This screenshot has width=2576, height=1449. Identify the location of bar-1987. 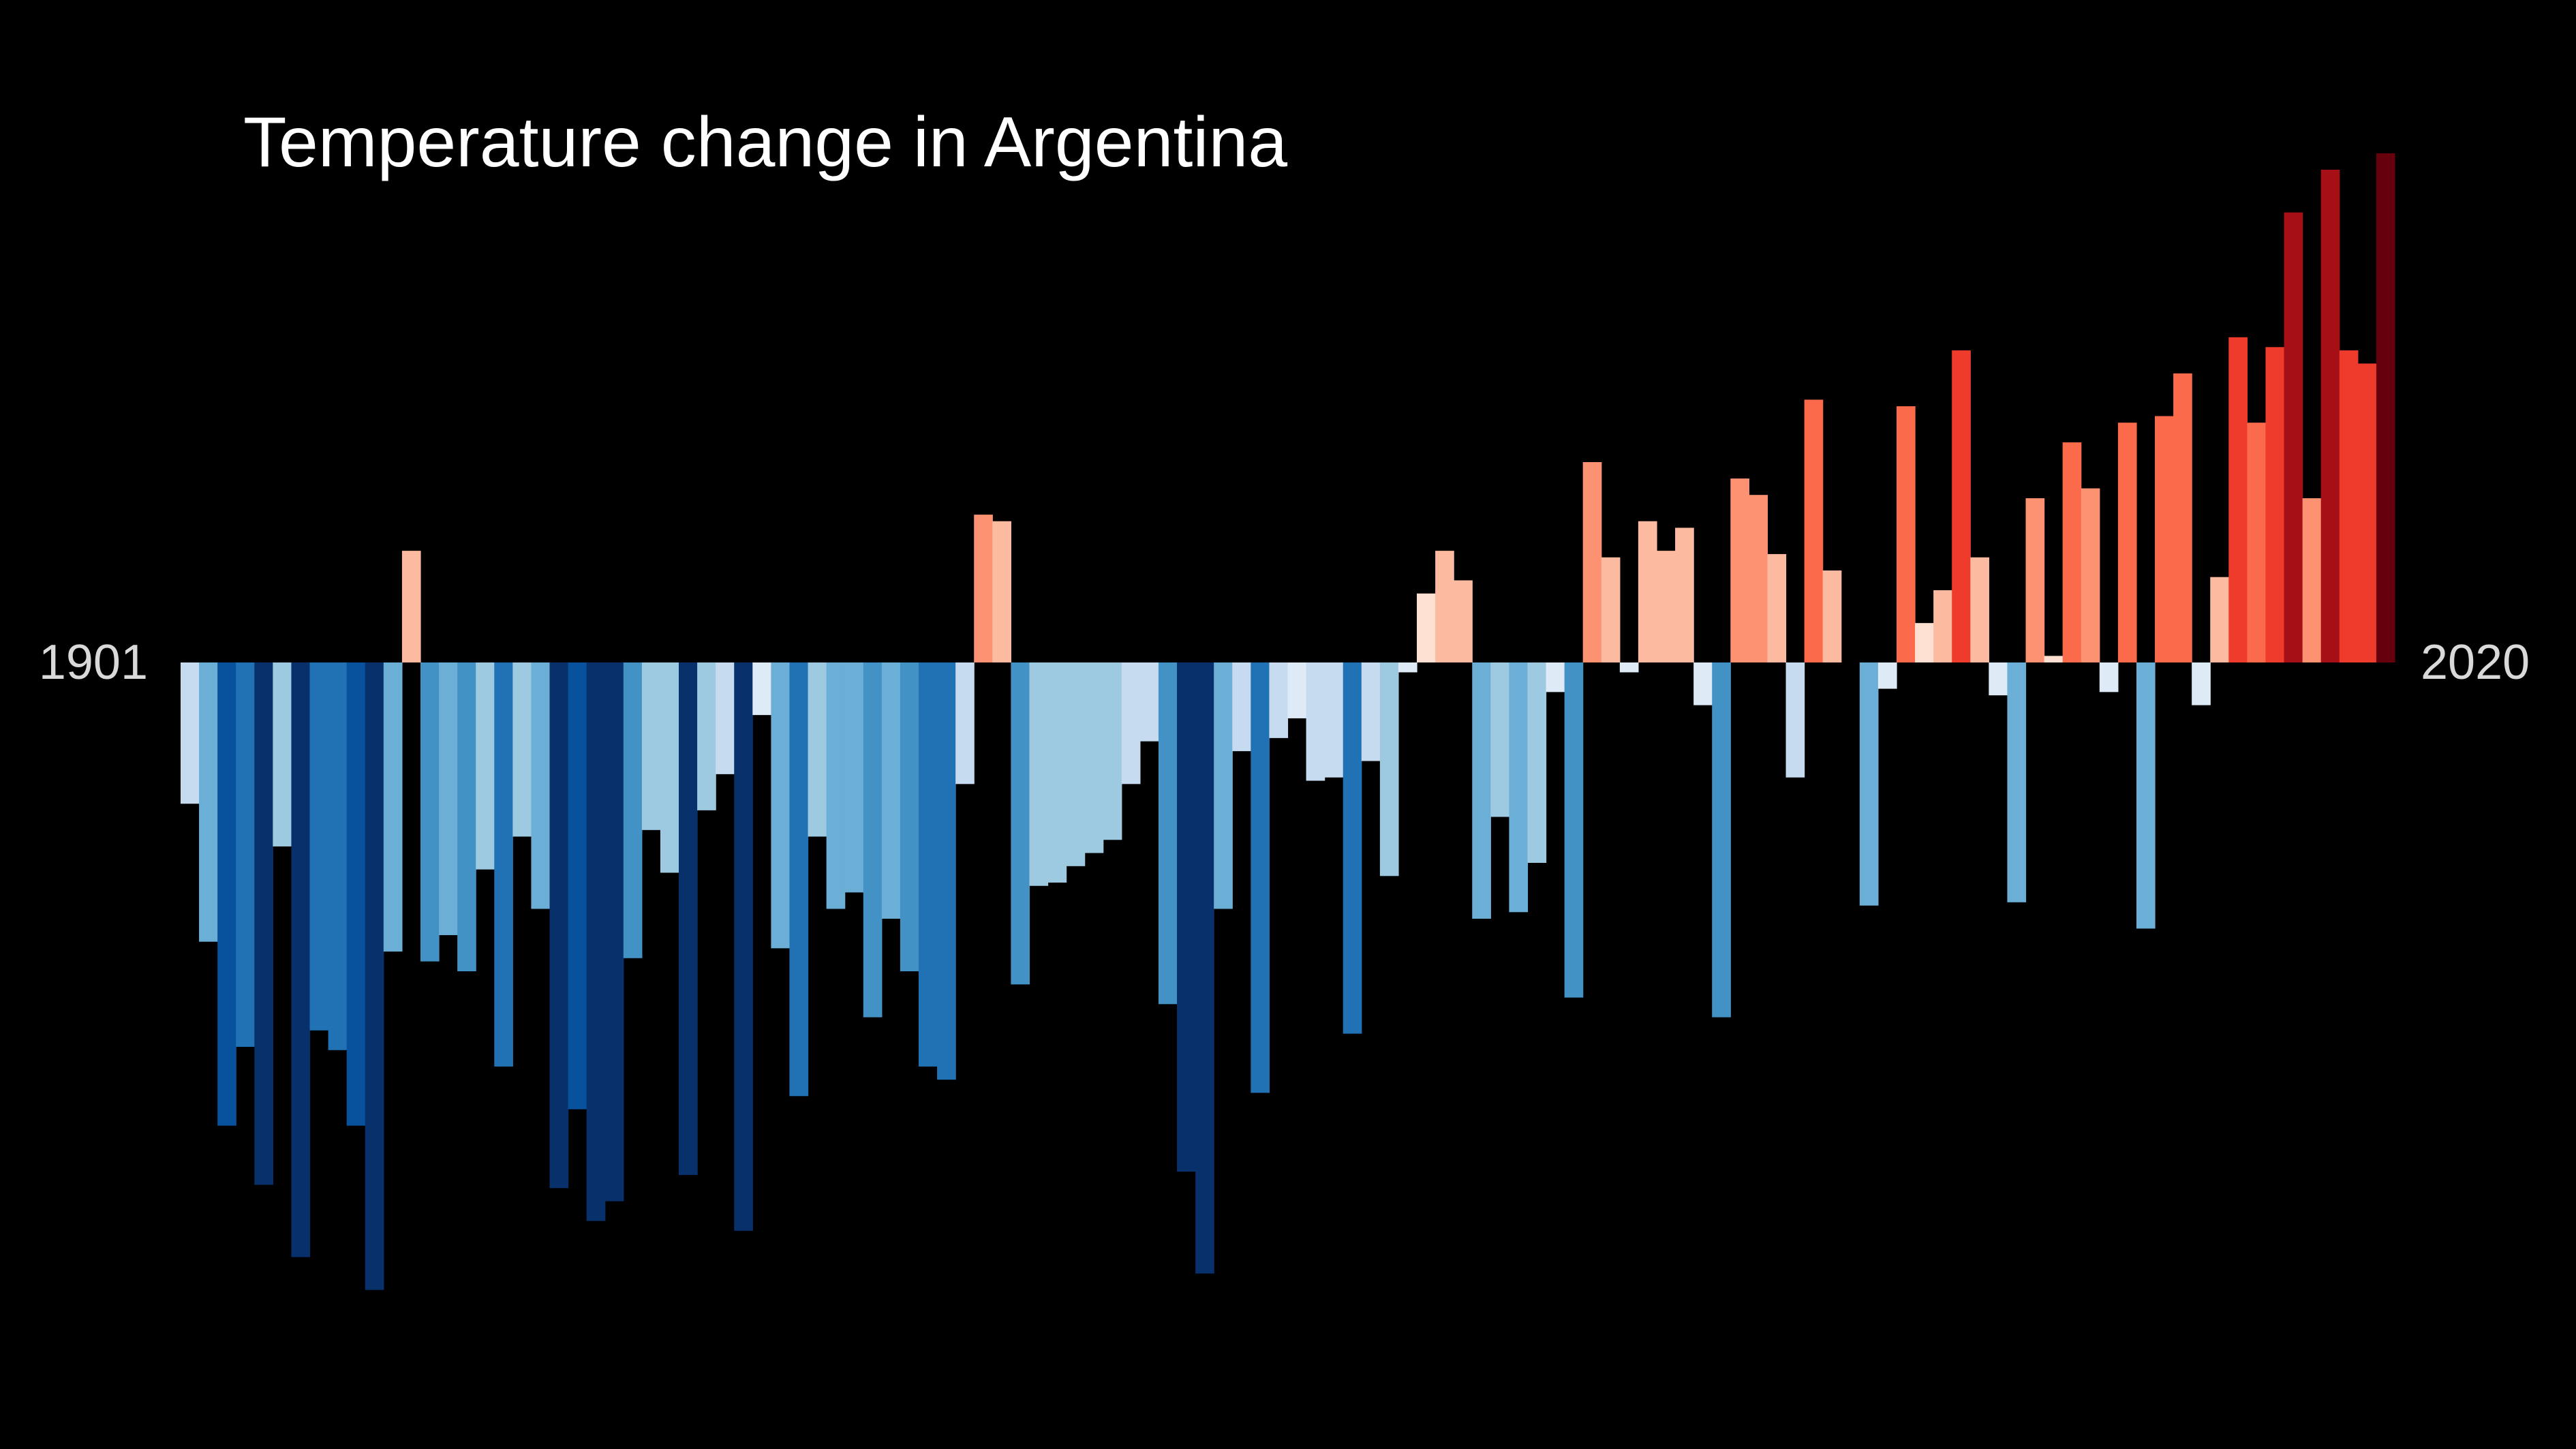
(1777, 607).